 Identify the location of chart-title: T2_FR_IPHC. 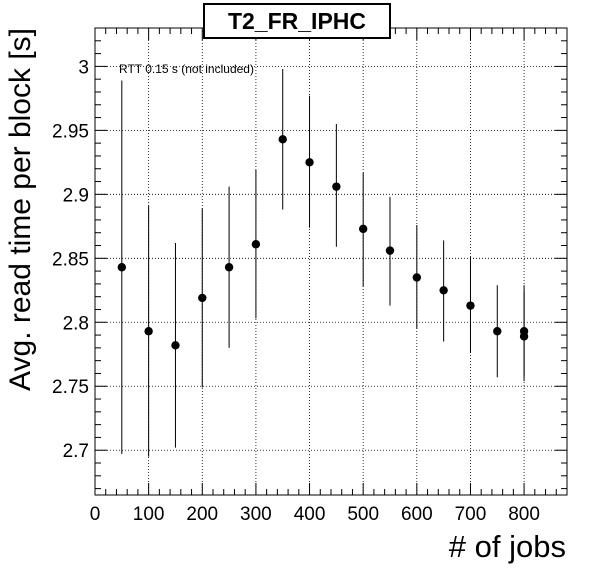
(297, 21).